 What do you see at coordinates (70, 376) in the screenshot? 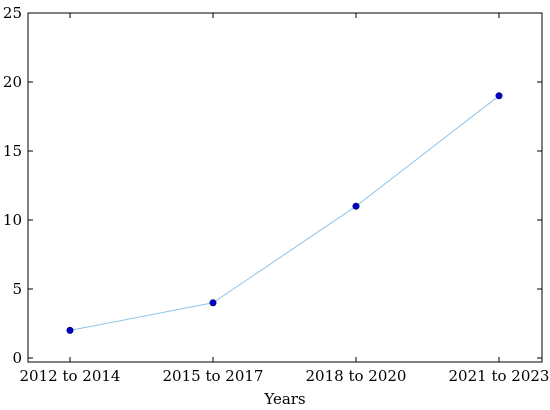
I see `x-tick-label: 2012 to 2014` at bounding box center [70, 376].